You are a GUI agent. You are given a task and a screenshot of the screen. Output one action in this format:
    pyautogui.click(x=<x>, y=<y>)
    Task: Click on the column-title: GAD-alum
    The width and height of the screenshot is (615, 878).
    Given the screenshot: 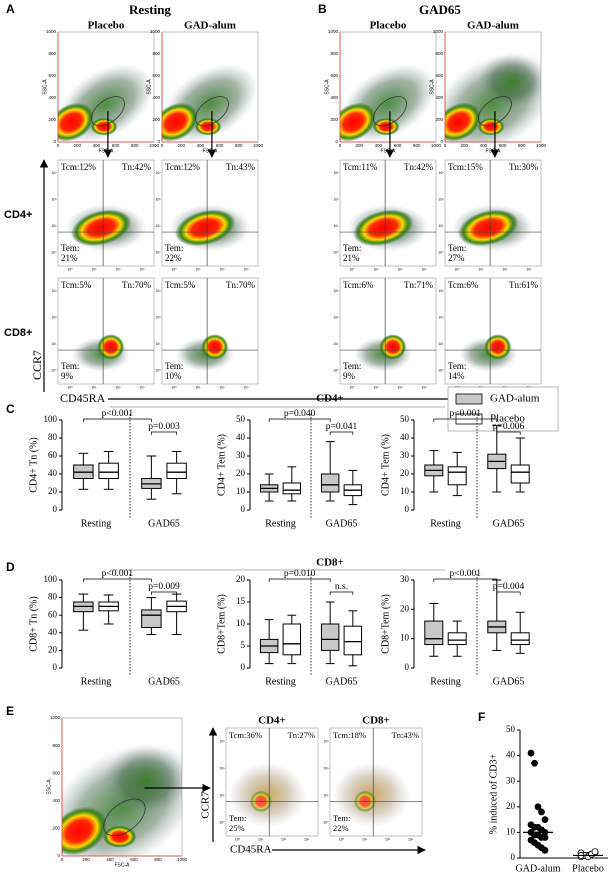 What is the action you would take?
    pyautogui.click(x=493, y=26)
    